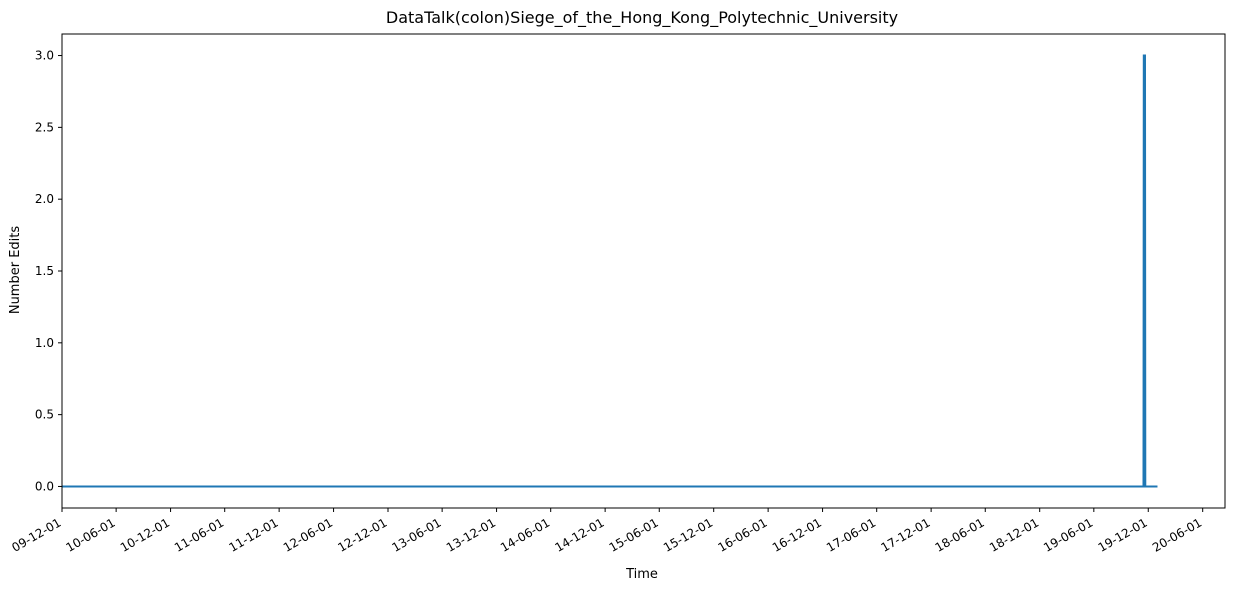  Describe the element at coordinates (579, 534) in the screenshot. I see `x-tick-label: 14-12-01` at that location.